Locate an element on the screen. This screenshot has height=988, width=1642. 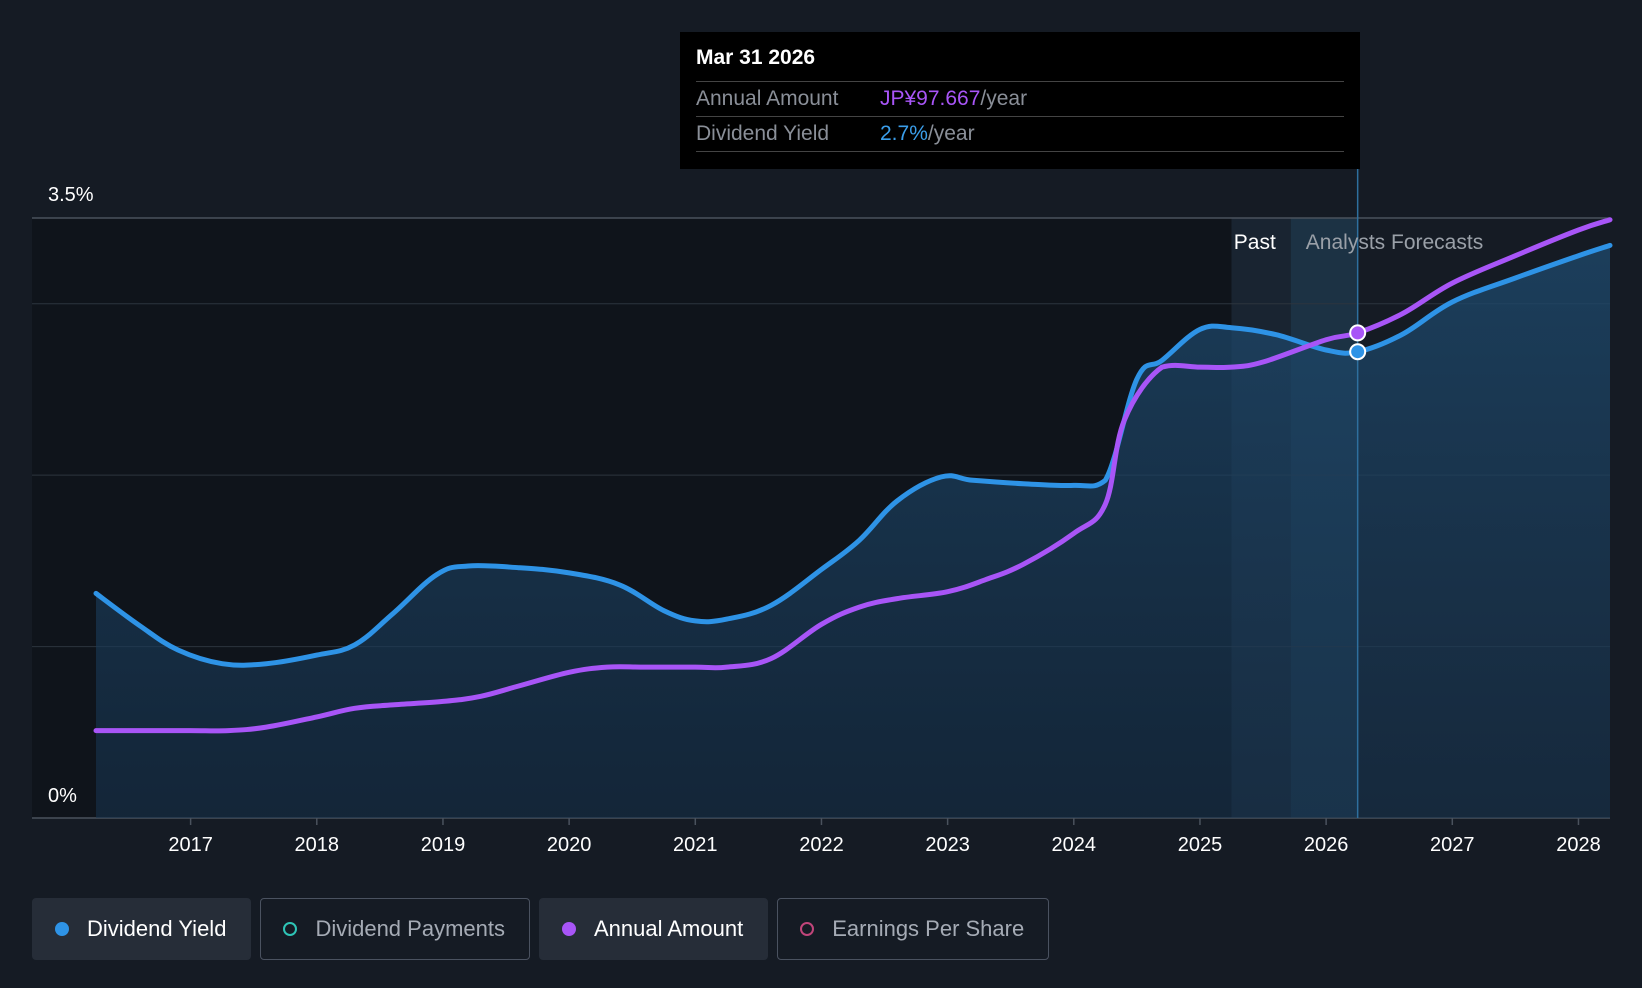
x-tick-label: 2023 is located at coordinates (947, 845).